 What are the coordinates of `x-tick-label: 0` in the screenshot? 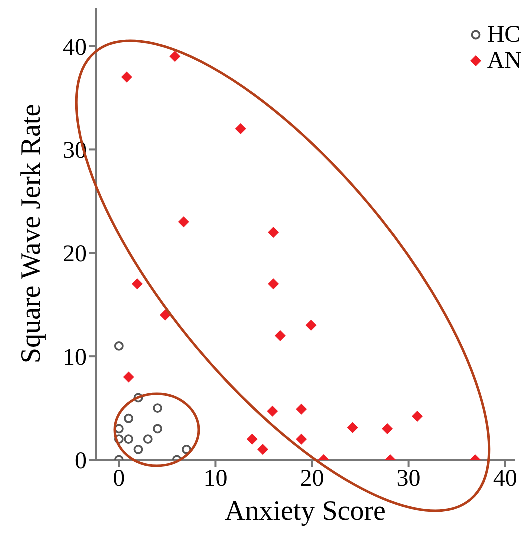 It's located at (119, 479).